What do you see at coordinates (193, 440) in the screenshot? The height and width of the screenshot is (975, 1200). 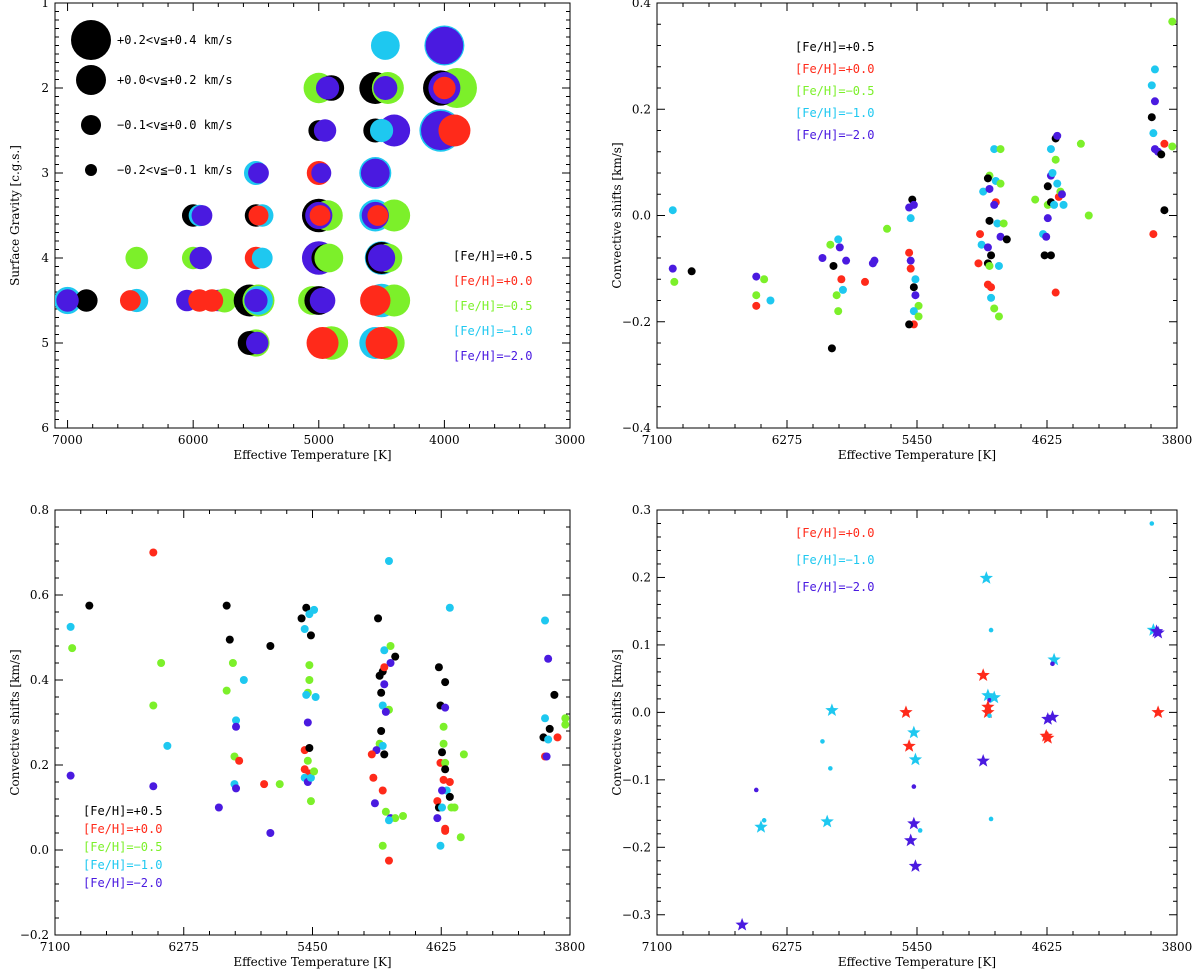 I see `panel-a-xtick-label: 6000` at bounding box center [193, 440].